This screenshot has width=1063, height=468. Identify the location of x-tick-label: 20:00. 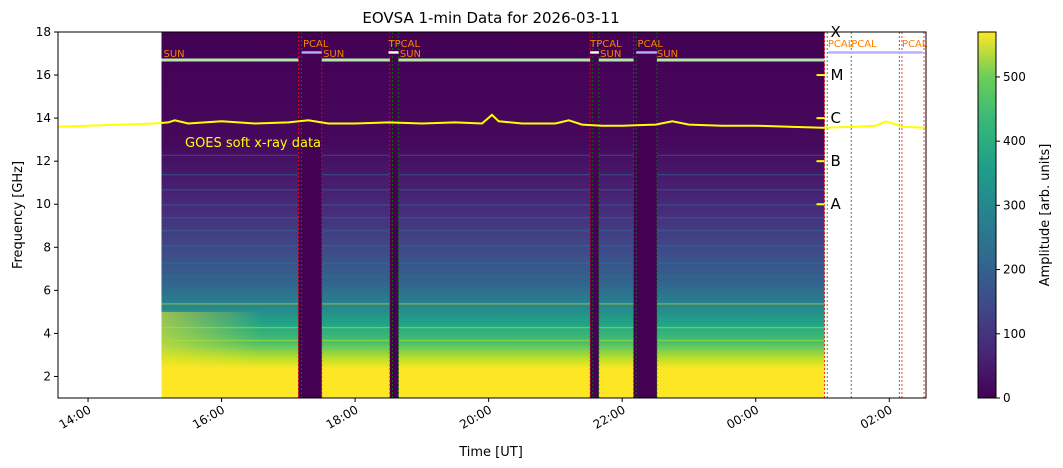
(475, 416).